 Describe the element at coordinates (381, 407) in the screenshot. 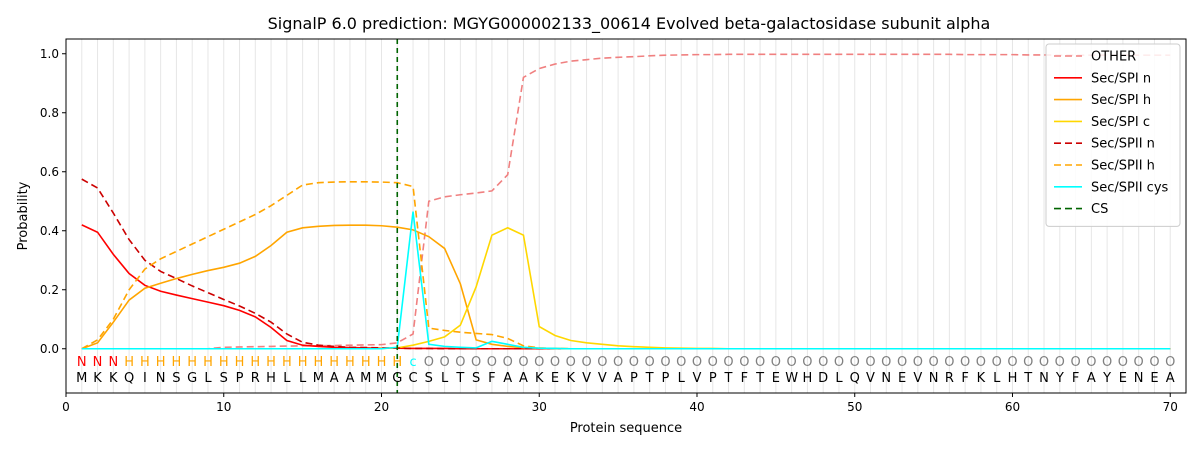

I see `x-tick-label: 20` at that location.